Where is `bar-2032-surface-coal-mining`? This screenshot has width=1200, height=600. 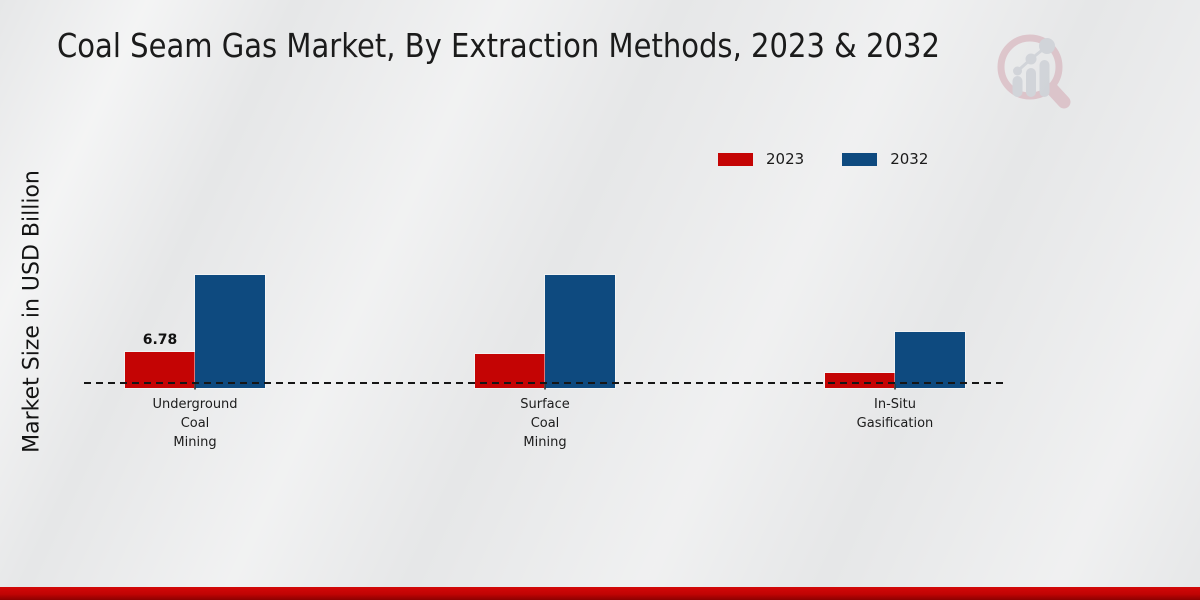 bar-2032-surface-coal-mining is located at coordinates (580, 331).